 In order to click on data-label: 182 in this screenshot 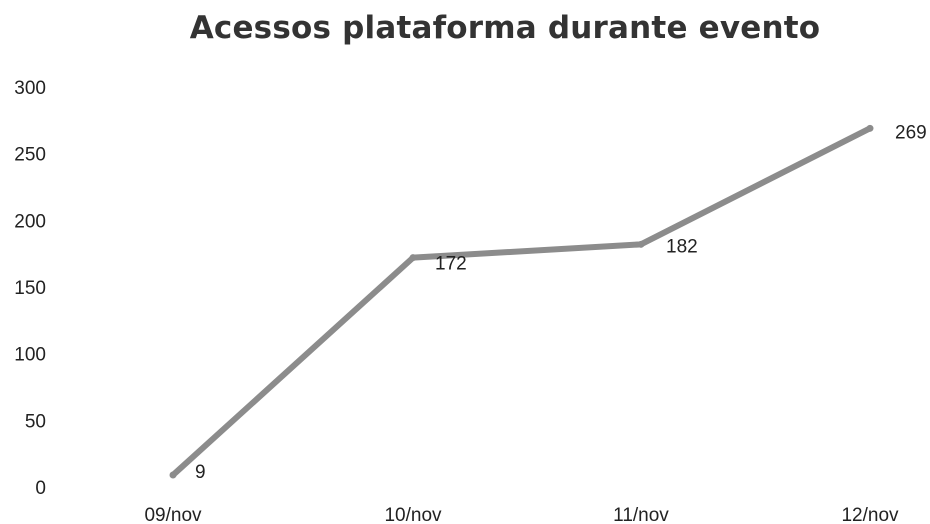, I will do `click(682, 246)`.